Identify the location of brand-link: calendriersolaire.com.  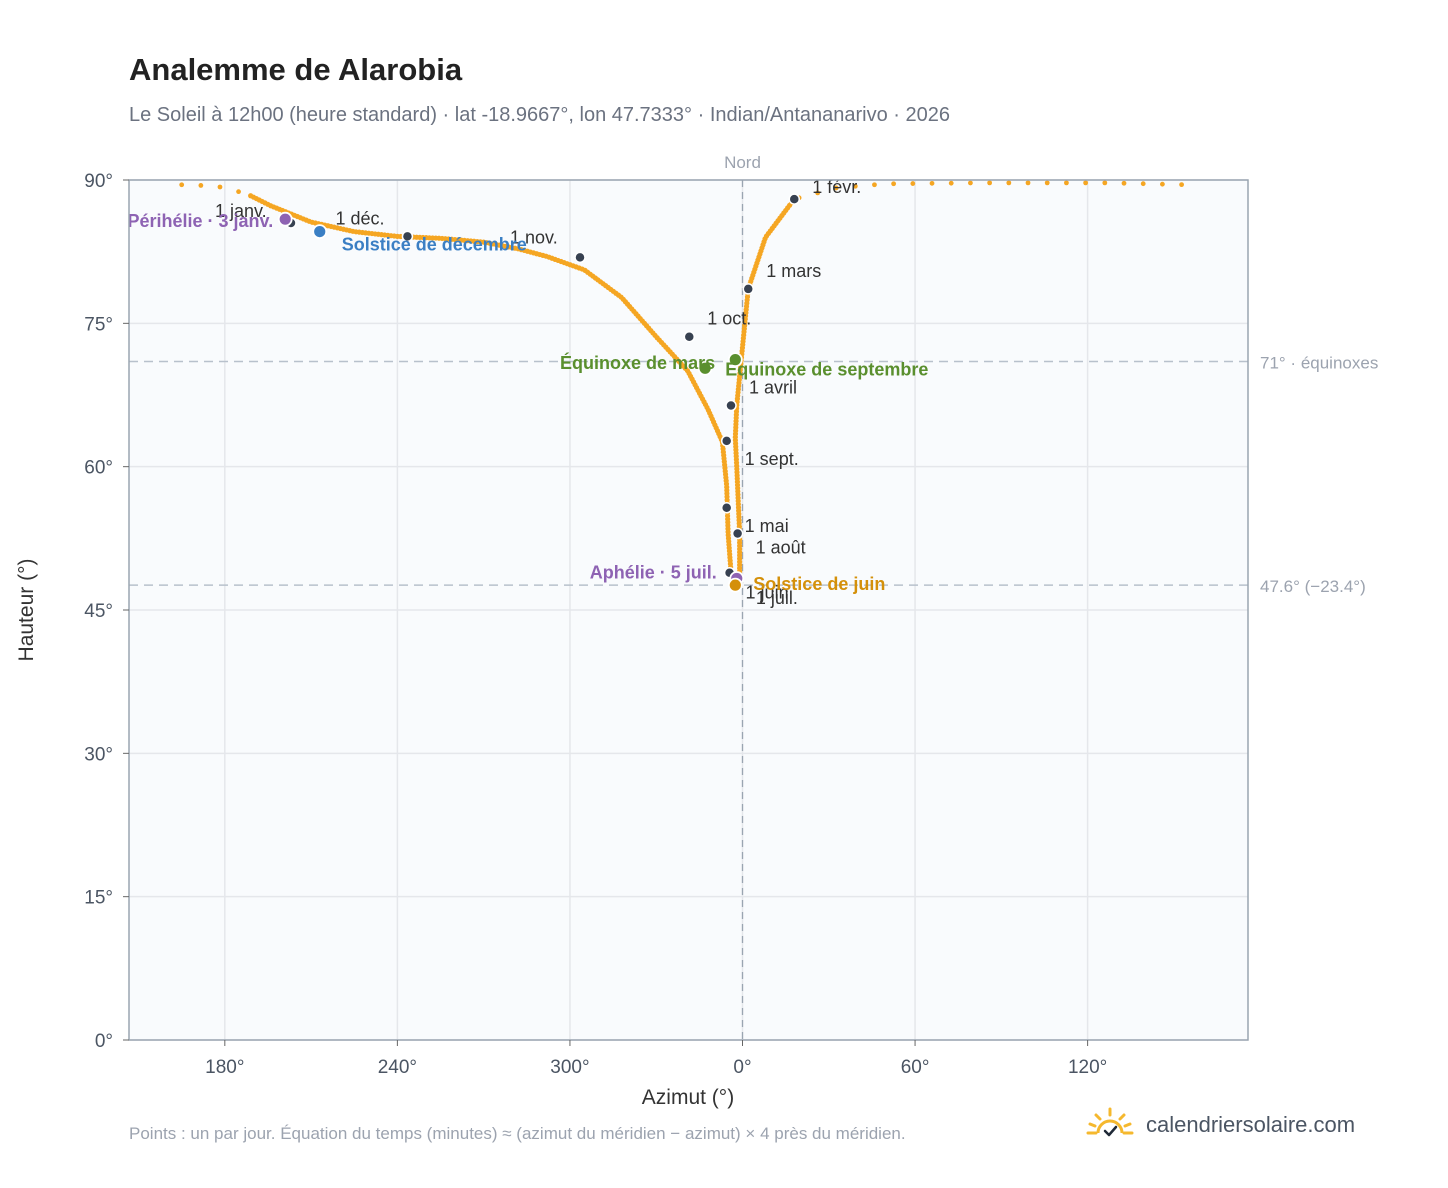
(1218, 1125).